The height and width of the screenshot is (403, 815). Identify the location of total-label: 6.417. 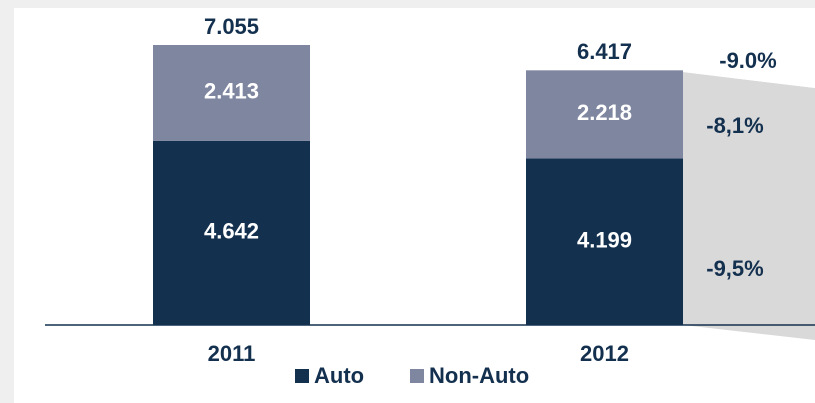
(604, 51).